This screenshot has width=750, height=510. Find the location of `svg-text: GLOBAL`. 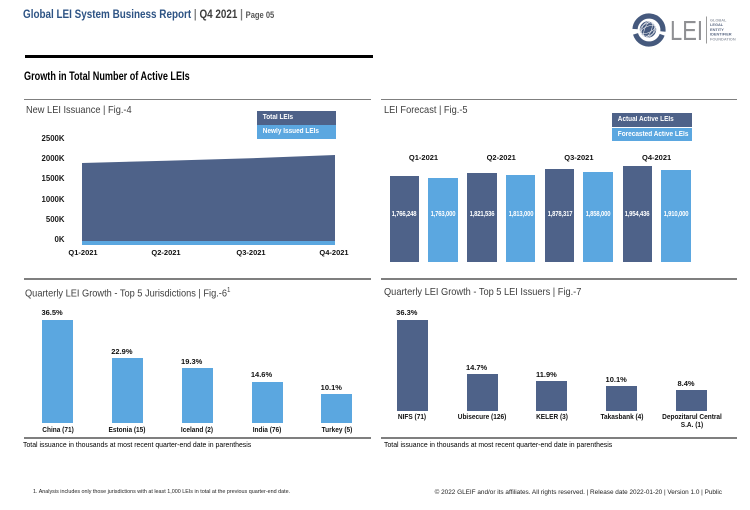

svg-text: GLOBAL is located at coordinates (718, 19).